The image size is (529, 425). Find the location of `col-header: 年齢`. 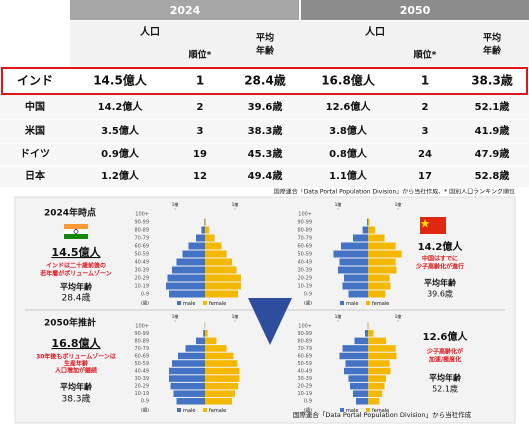

col-header: 年齢 is located at coordinates (265, 51).